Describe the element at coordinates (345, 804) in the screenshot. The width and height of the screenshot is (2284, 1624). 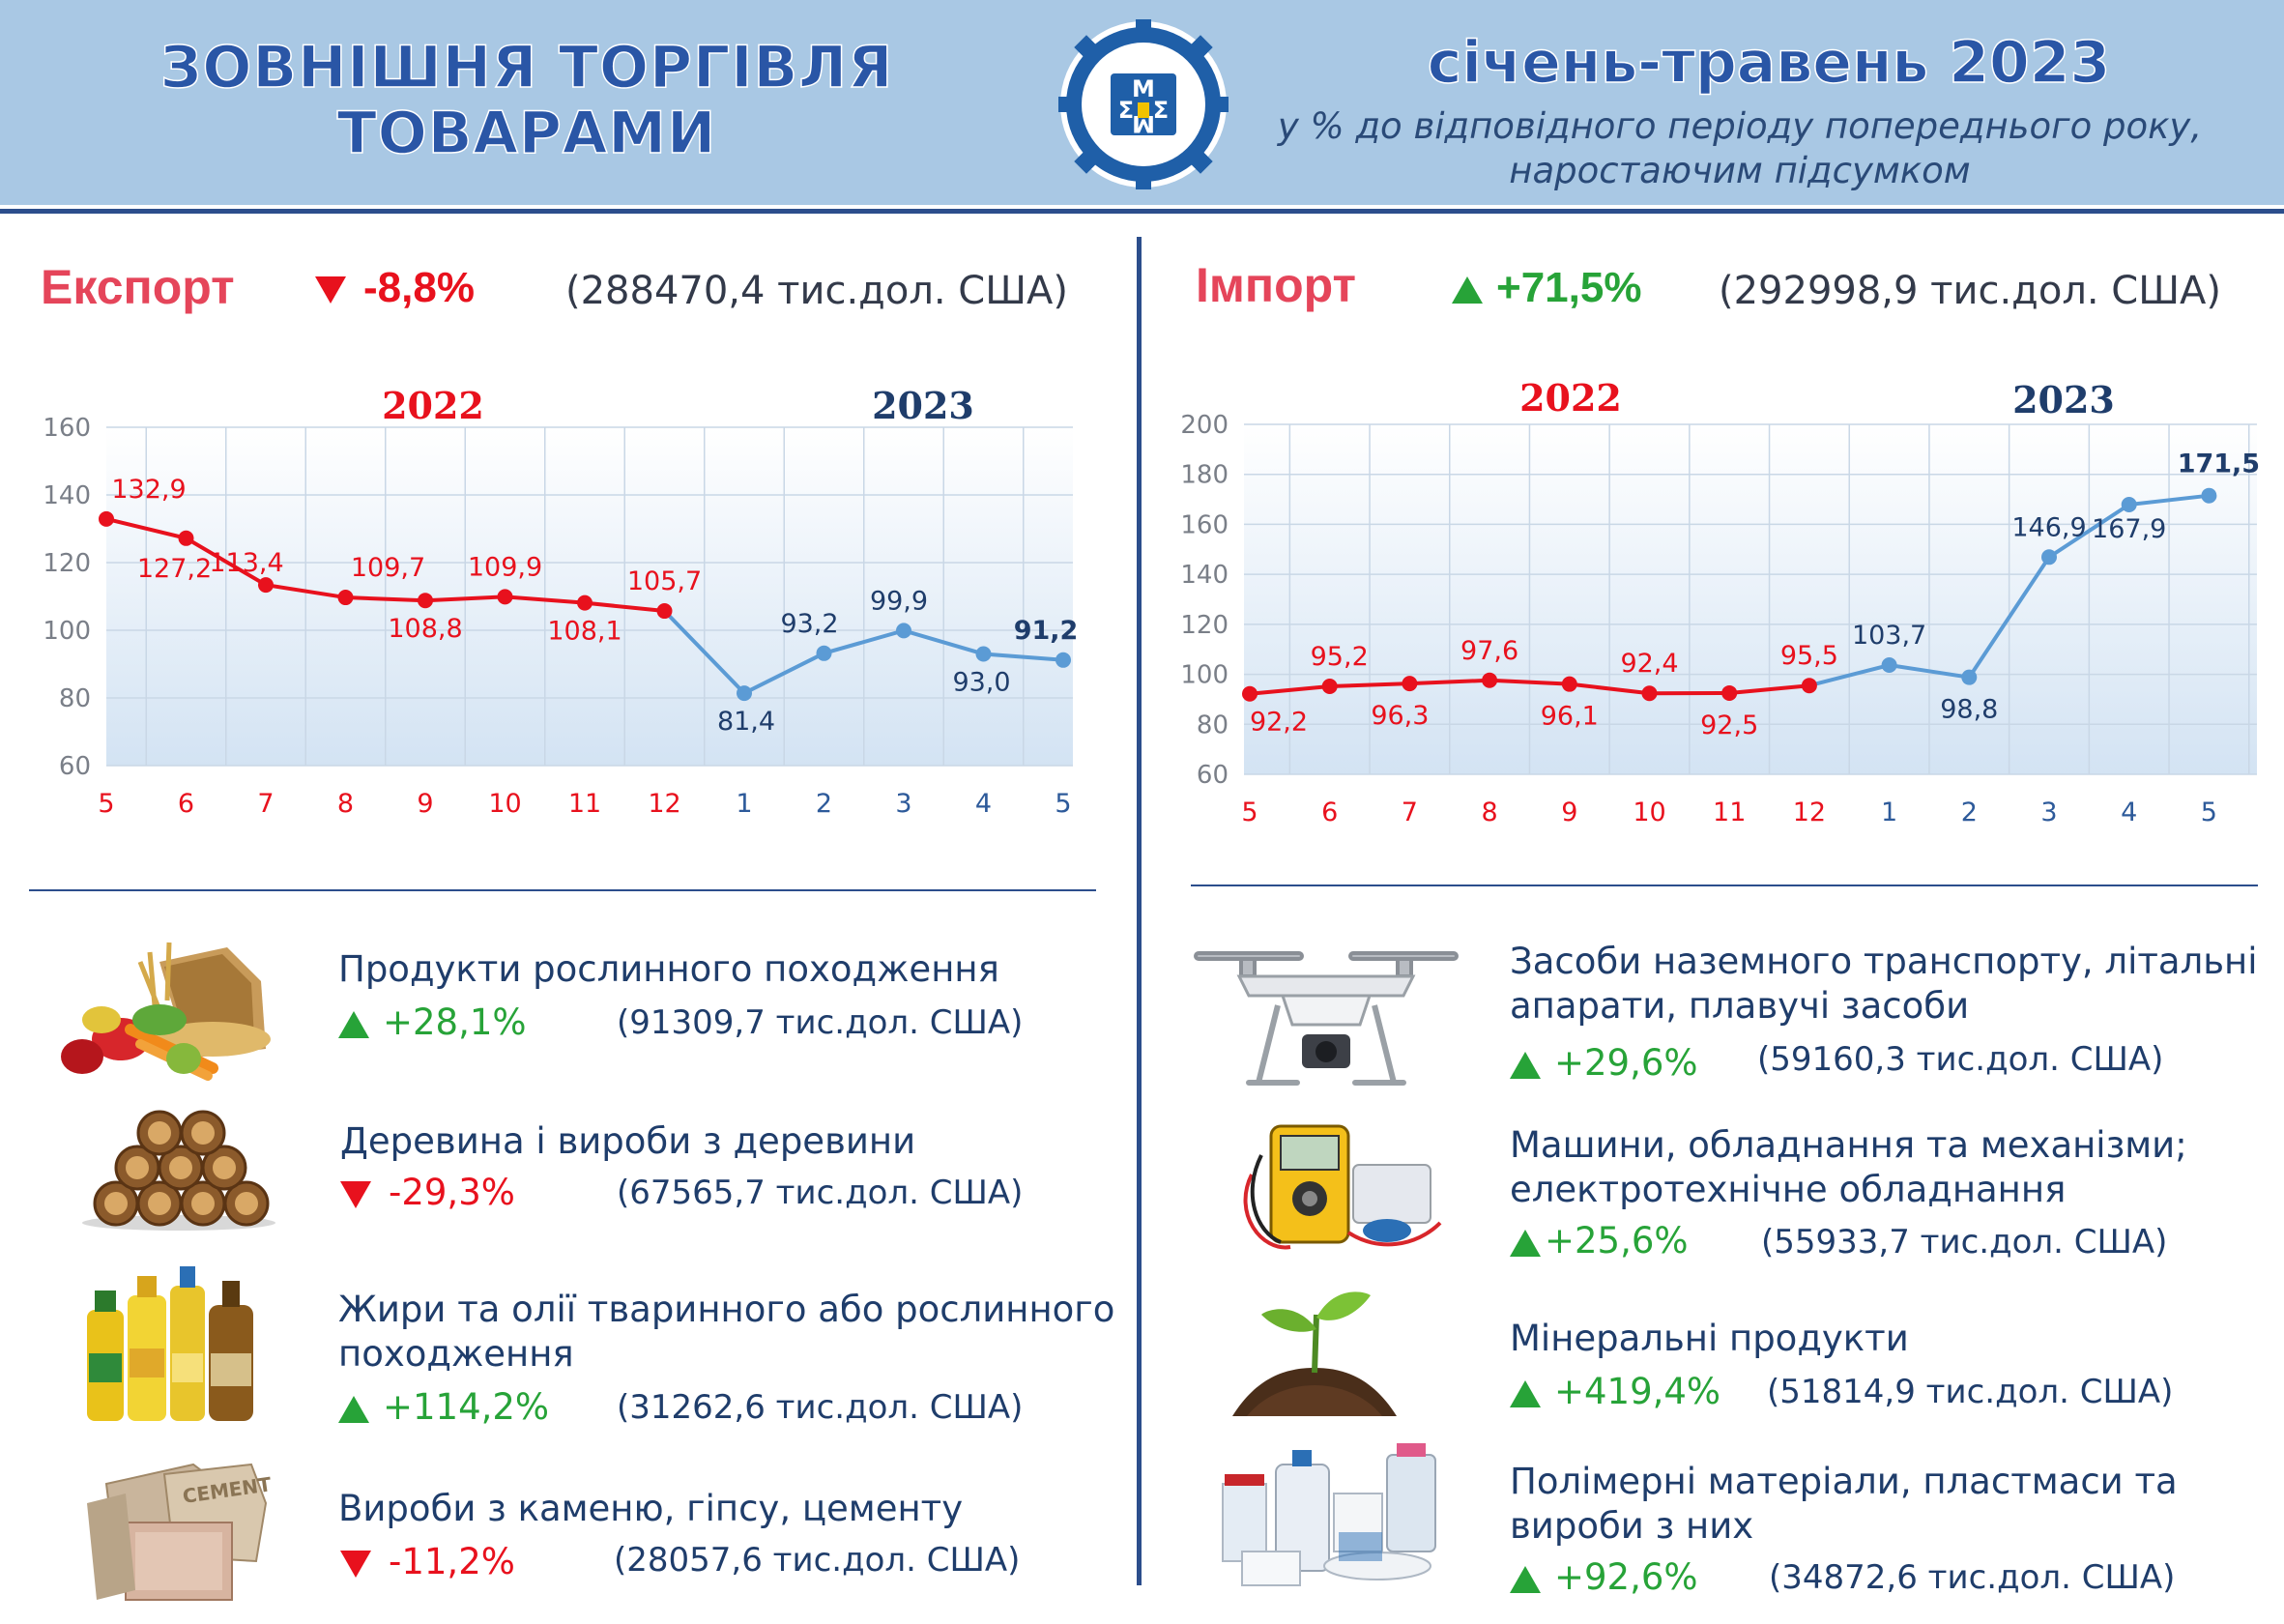
I see `export-xtick-label: 8` at that location.